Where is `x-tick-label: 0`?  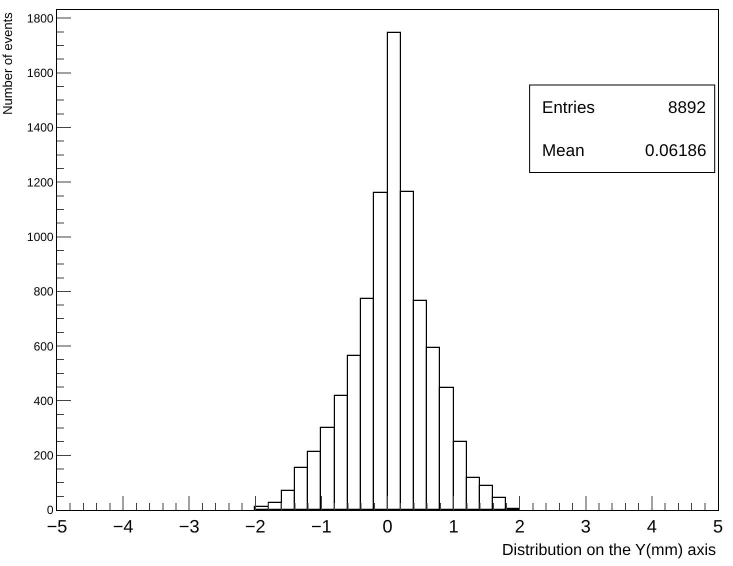 x-tick-label: 0 is located at coordinates (387, 526).